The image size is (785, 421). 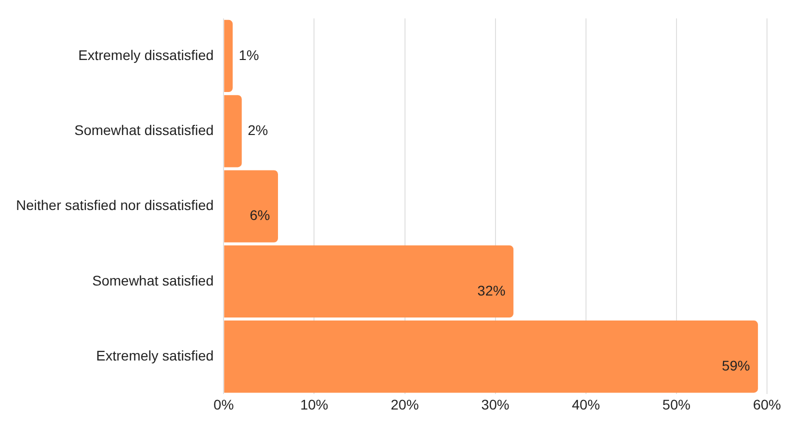 I want to click on x-tick-label: 20%, so click(x=404, y=404).